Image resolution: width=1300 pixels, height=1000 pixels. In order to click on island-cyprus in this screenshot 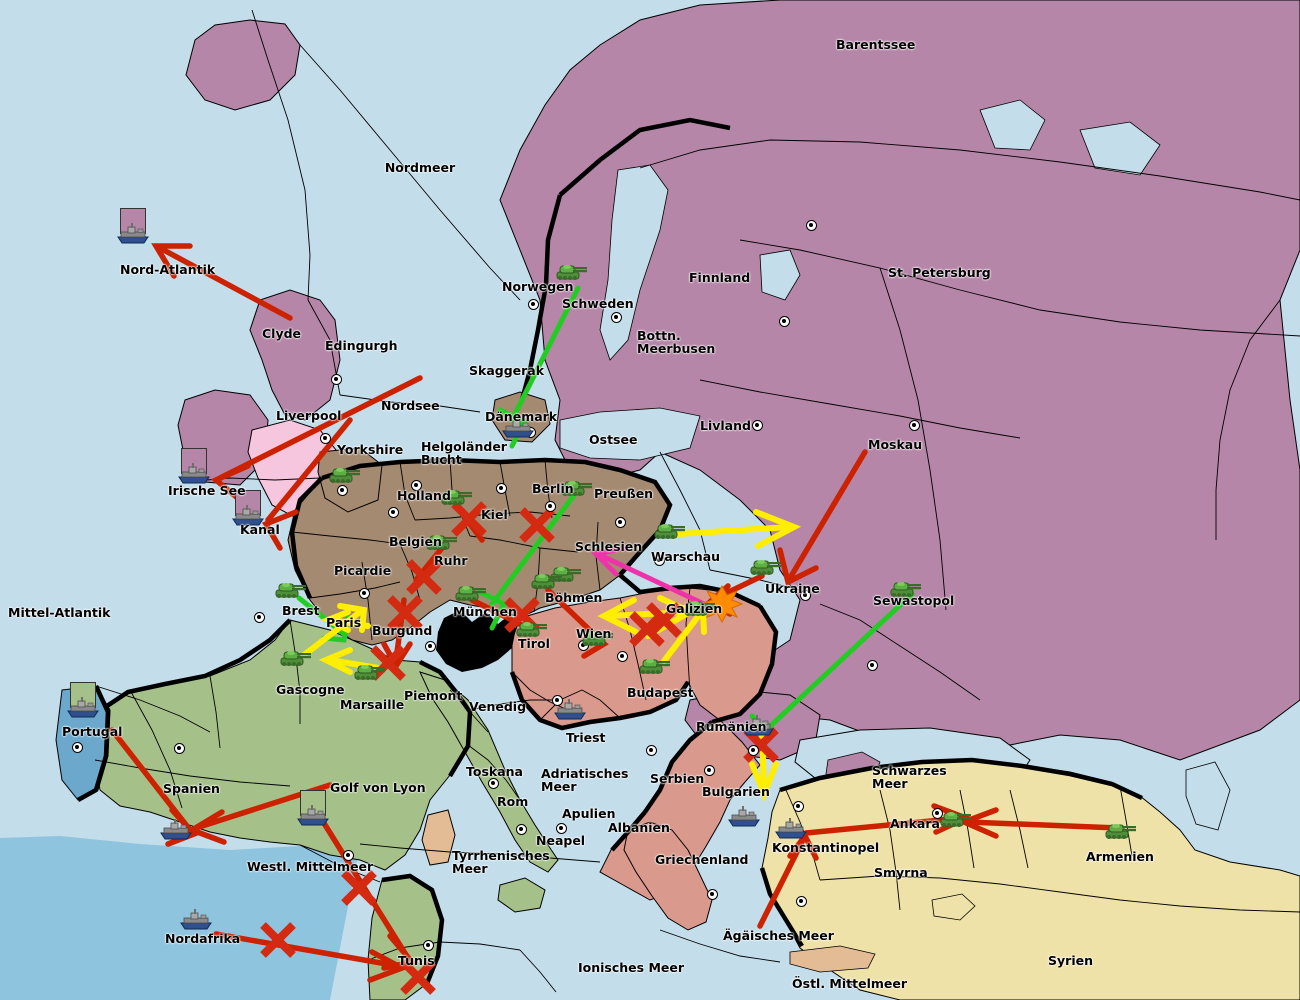, I will do `click(953, 907)`.